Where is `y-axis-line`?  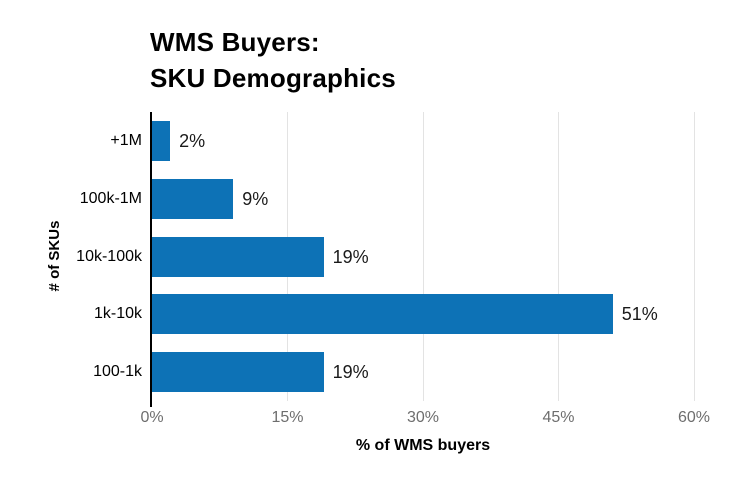
y-axis-line is located at coordinates (151, 259).